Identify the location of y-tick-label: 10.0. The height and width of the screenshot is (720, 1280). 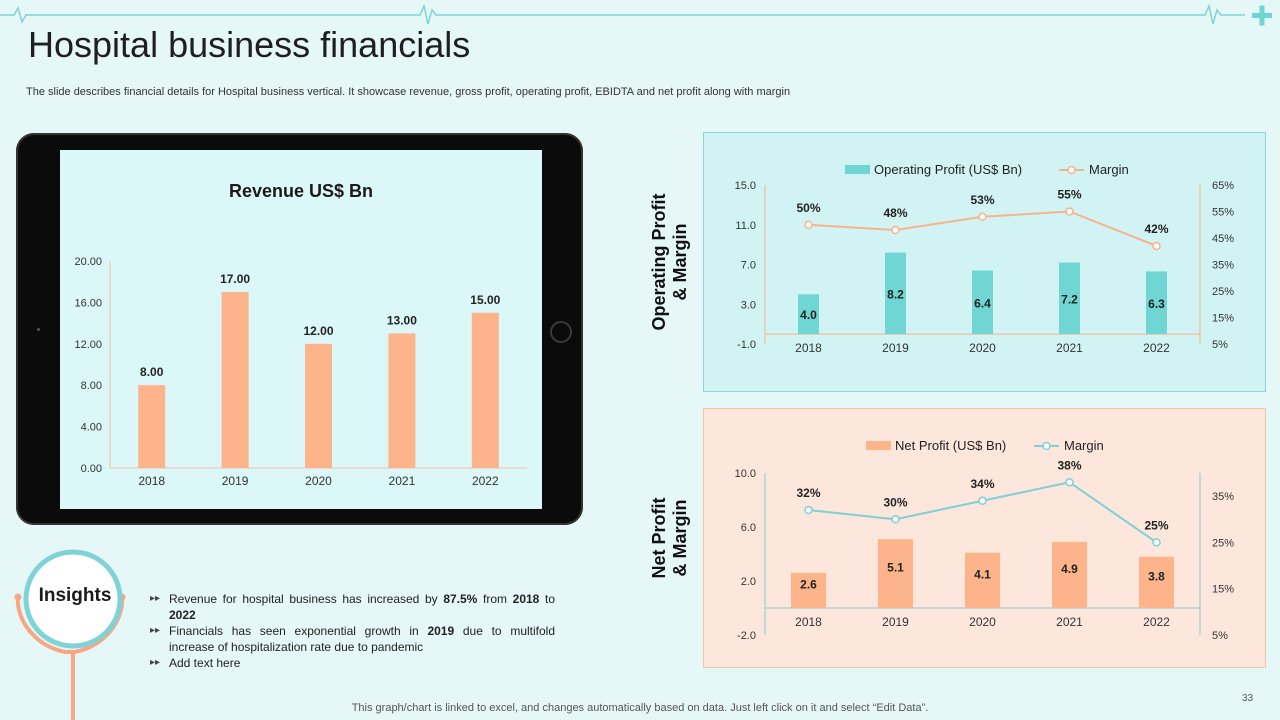
(745, 474).